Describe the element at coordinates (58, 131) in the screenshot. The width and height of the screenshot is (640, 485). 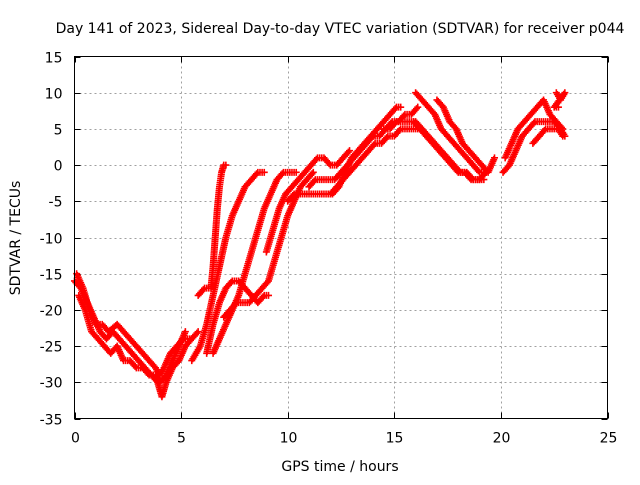
I see `y-tick-label: 5` at that location.